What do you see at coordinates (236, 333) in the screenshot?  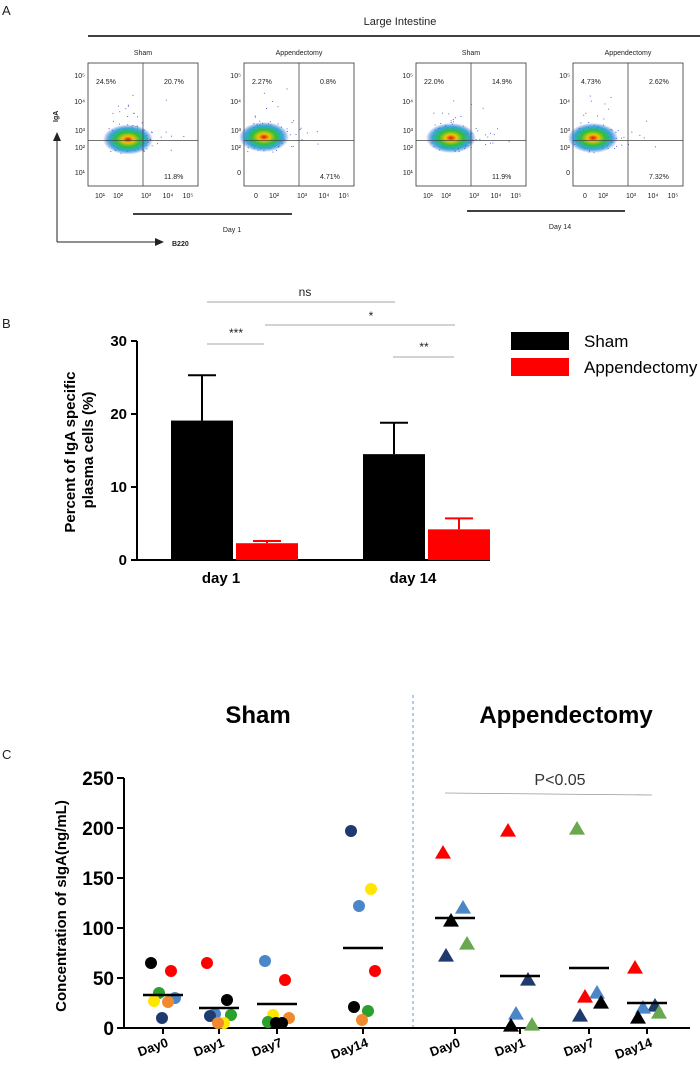 I see `sig-three-star: ***` at bounding box center [236, 333].